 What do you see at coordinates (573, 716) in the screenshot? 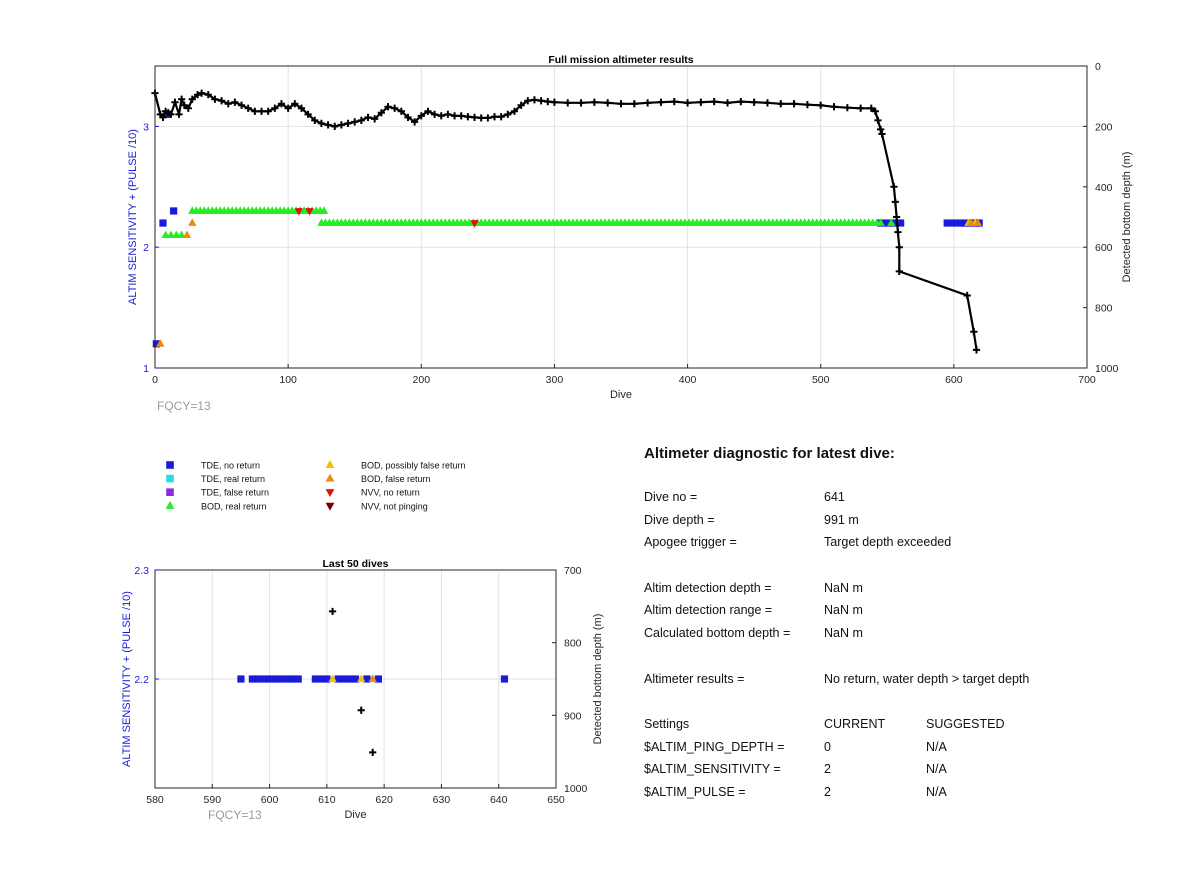
I see `y-right-tick-label: 900` at bounding box center [573, 716].